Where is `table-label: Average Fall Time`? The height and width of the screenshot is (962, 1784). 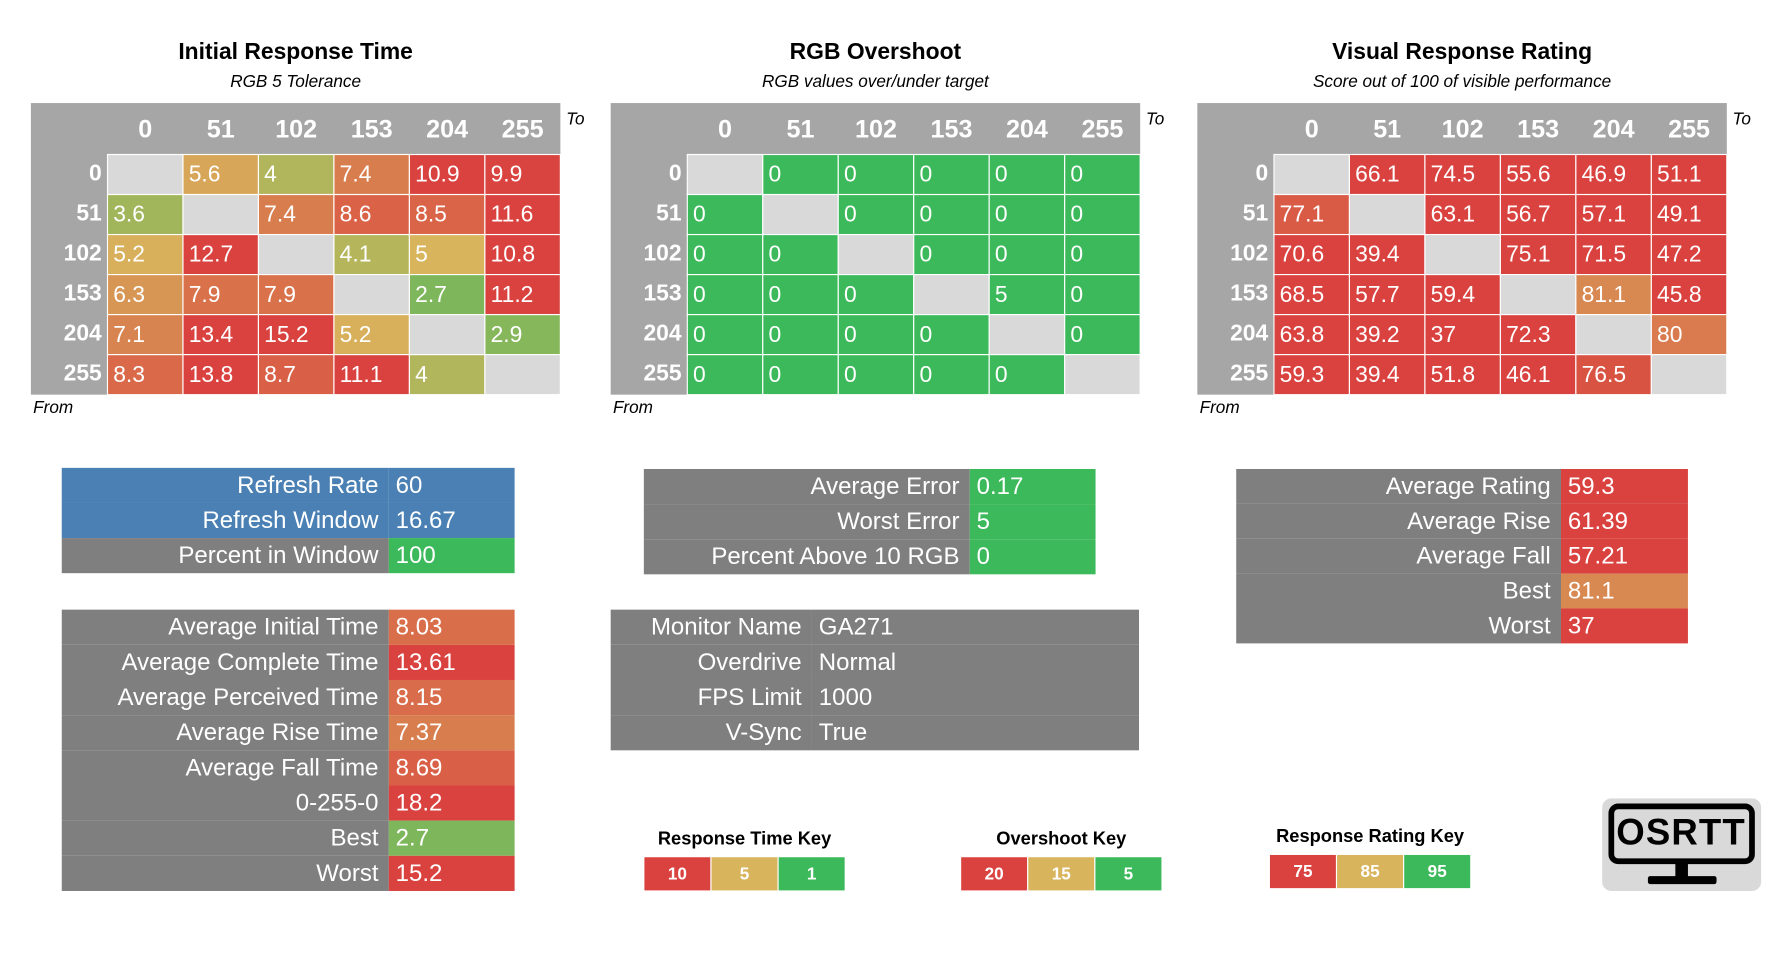 table-label: Average Fall Time is located at coordinates (282, 767).